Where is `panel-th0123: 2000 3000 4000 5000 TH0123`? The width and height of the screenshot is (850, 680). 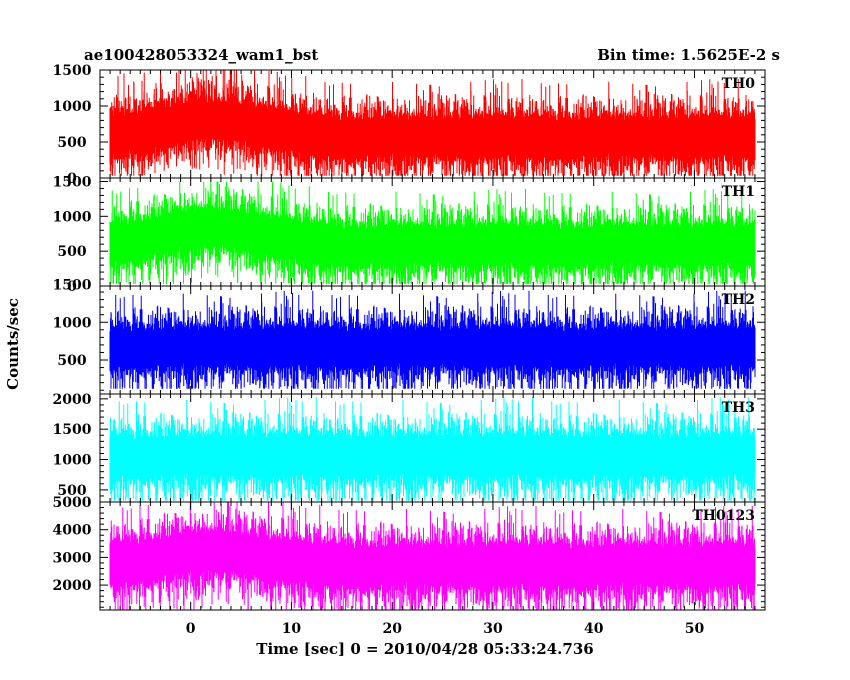
panel-th0123: 2000 3000 4000 5000 TH0123 is located at coordinates (409, 553).